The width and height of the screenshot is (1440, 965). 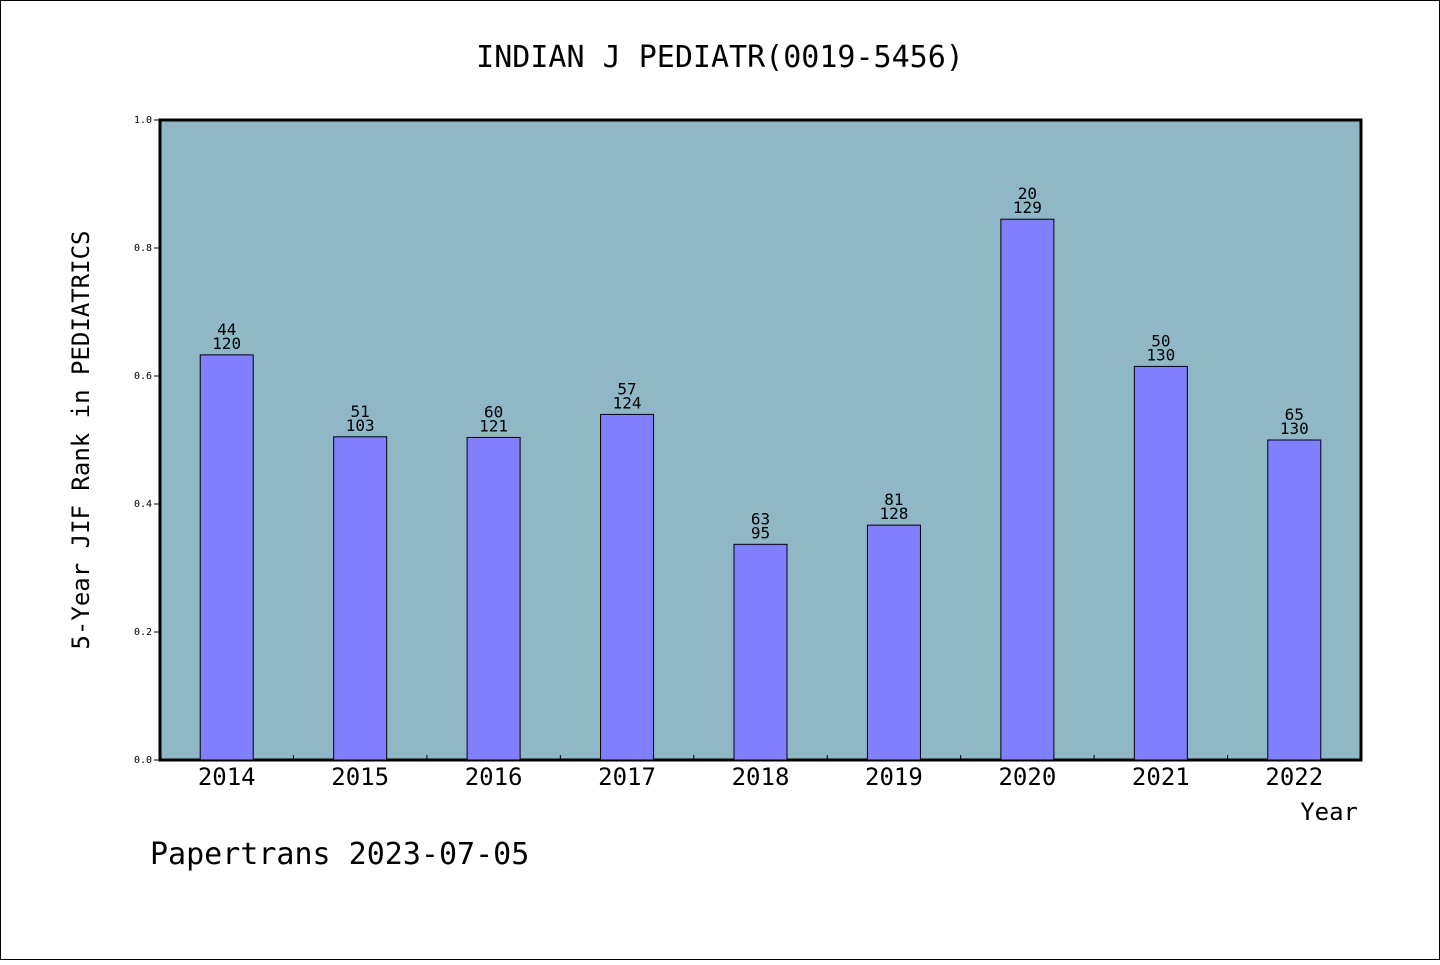 What do you see at coordinates (1160, 340) in the screenshot?
I see `bar-label-top: 50` at bounding box center [1160, 340].